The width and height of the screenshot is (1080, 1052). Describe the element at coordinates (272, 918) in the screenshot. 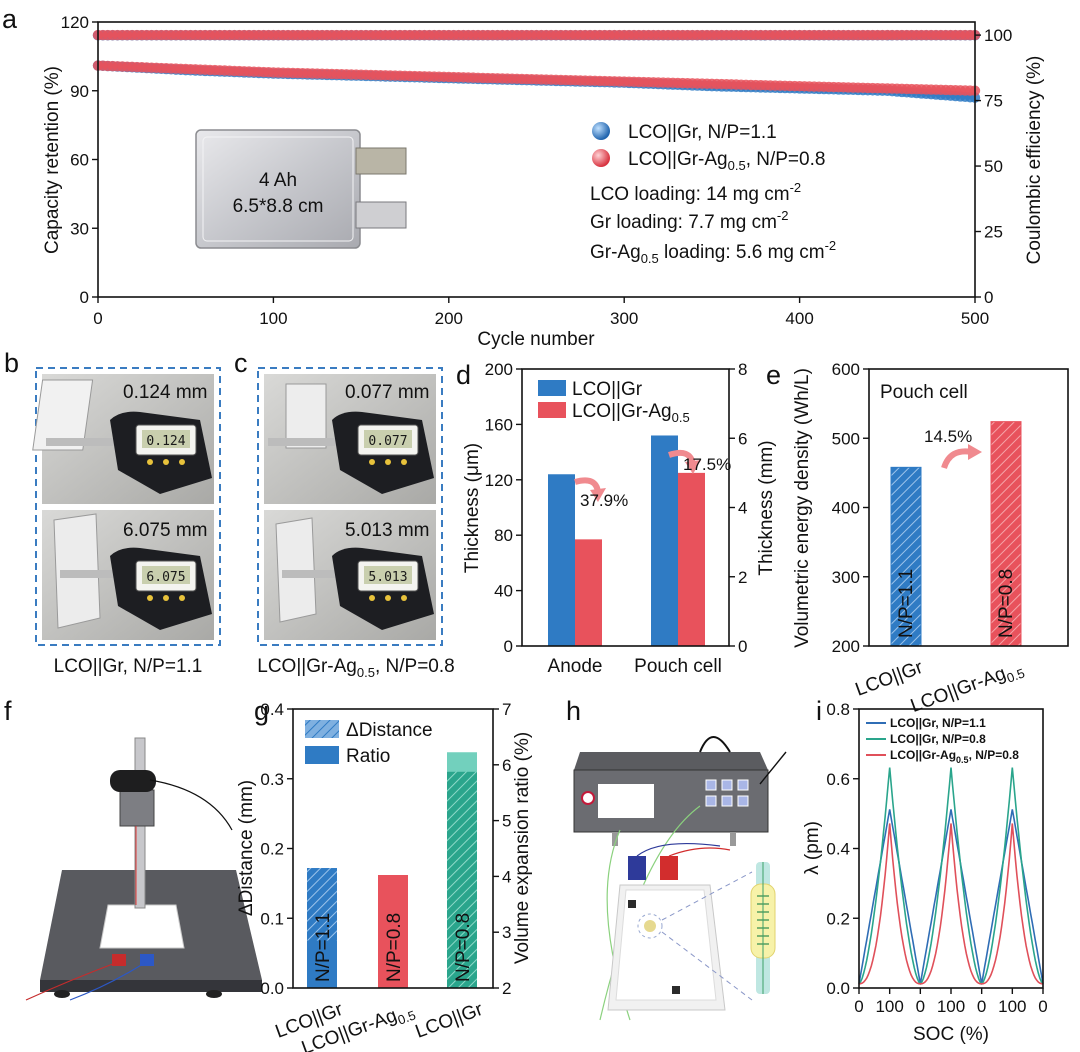

I see `chart-g-y-tick-label: 0.1` at that location.